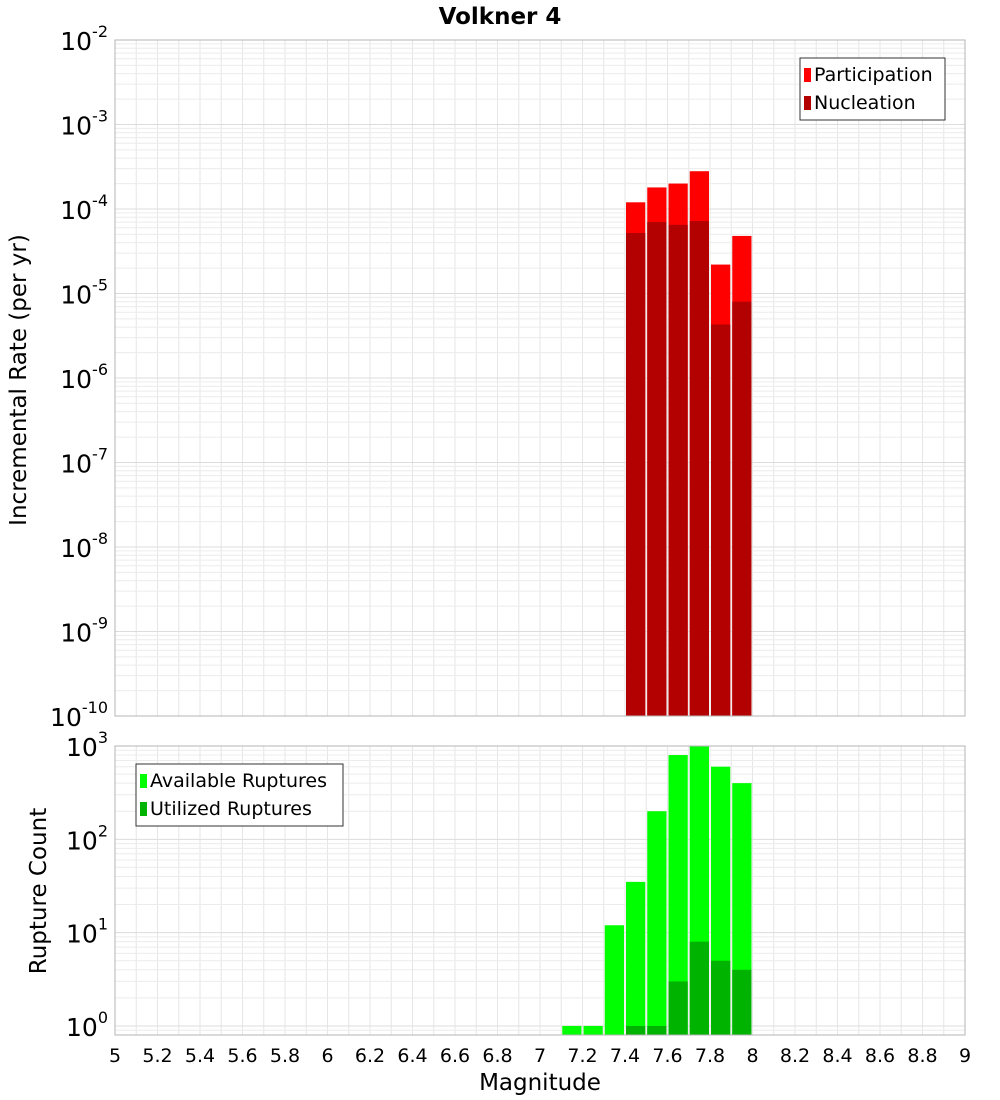 Image resolution: width=1000 pixels, height=1100 pixels. Describe the element at coordinates (285, 1056) in the screenshot. I see `x-tick-label: 5.8` at that location.